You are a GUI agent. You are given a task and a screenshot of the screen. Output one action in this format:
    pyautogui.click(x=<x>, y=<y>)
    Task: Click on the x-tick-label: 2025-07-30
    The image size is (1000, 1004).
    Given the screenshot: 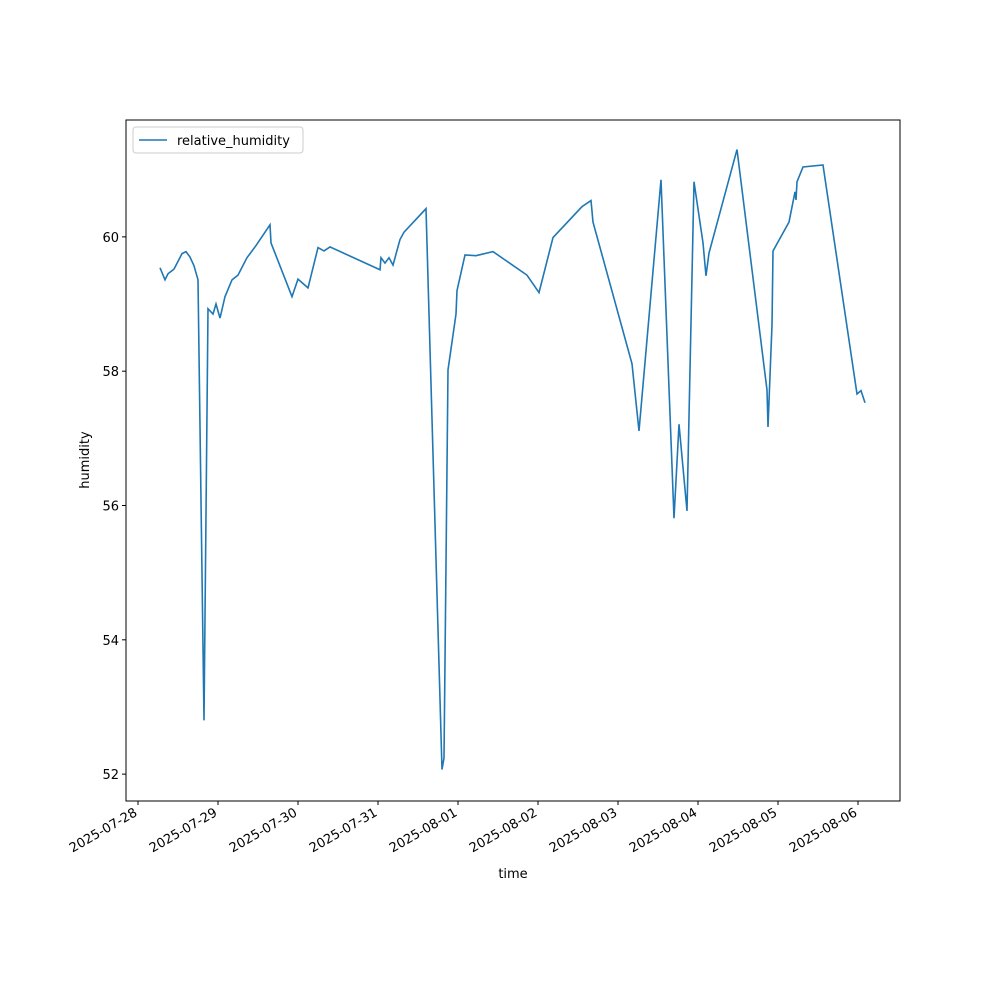 What is the action you would take?
    pyautogui.click(x=263, y=830)
    